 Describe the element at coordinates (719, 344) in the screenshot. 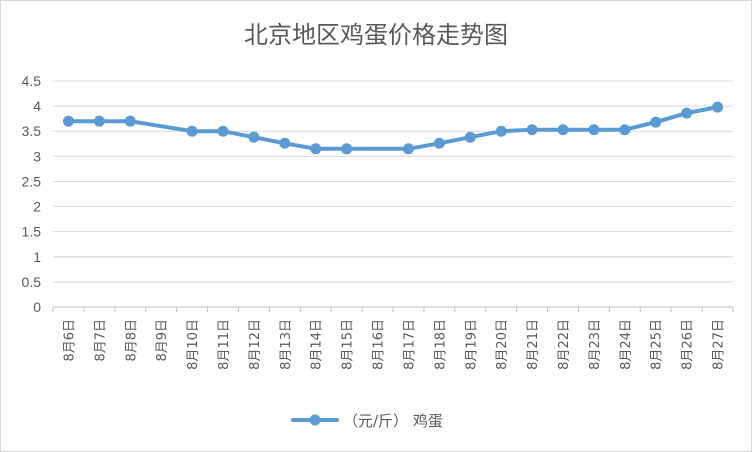

I see `x-tick-label: 8月27日` at that location.